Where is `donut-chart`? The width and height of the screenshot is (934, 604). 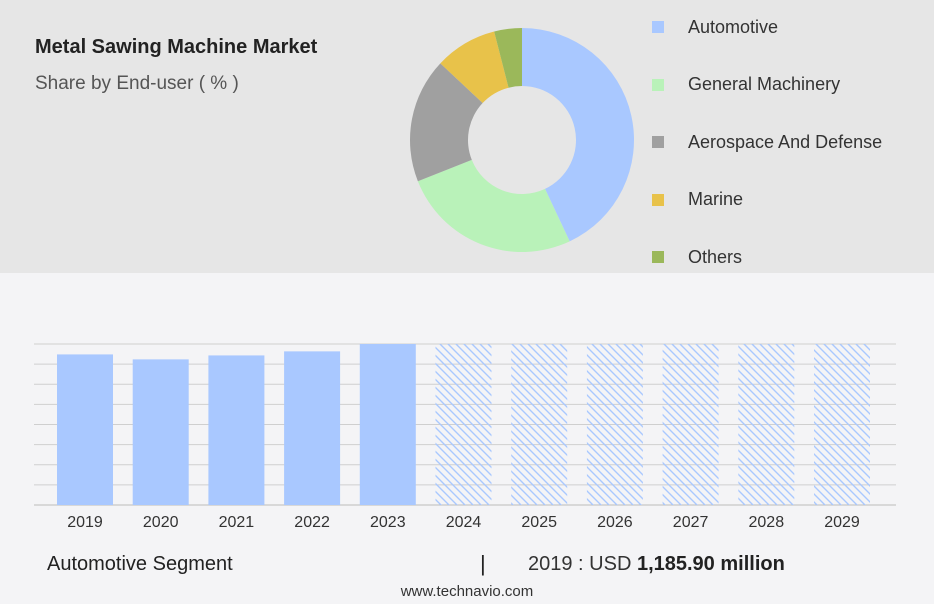 donut-chart is located at coordinates (522, 140).